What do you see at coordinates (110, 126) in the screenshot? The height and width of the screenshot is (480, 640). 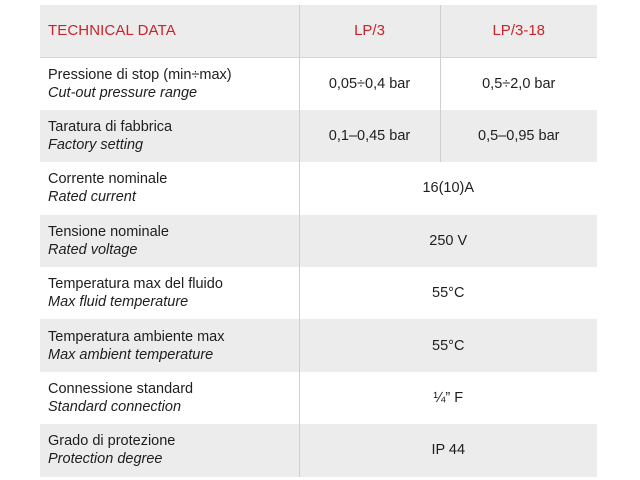 I see `label-italian: Taratura di fabbrica` at bounding box center [110, 126].